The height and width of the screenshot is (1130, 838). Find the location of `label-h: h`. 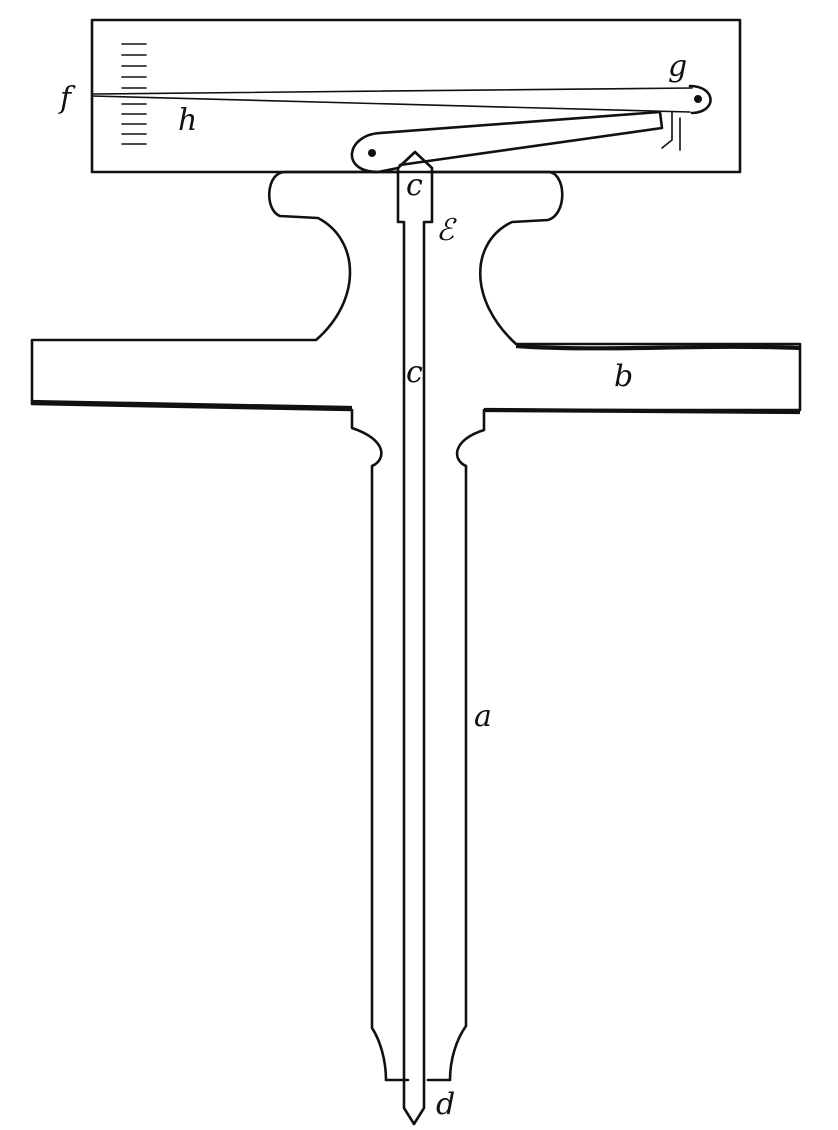

label-h: h is located at coordinates (187, 120).